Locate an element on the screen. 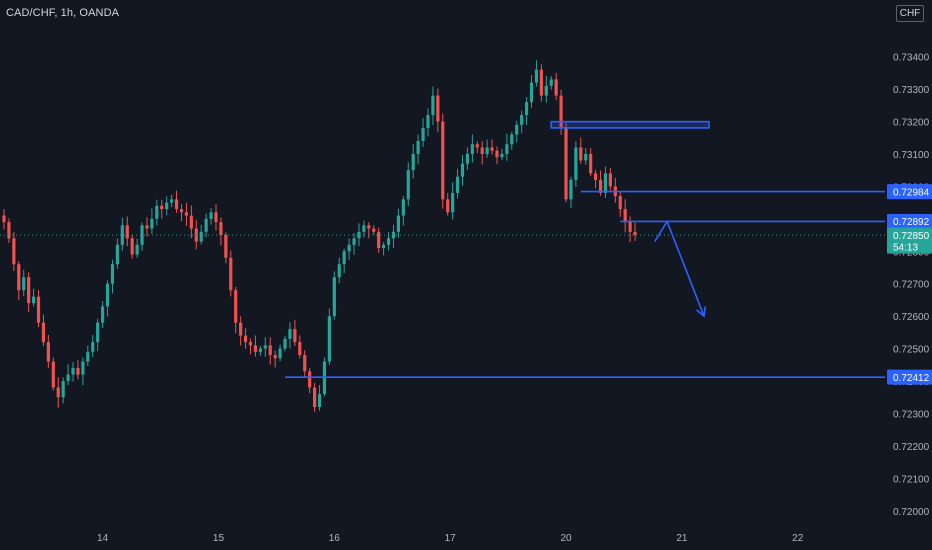  y-tick-label: 0.73100 is located at coordinates (911, 155).